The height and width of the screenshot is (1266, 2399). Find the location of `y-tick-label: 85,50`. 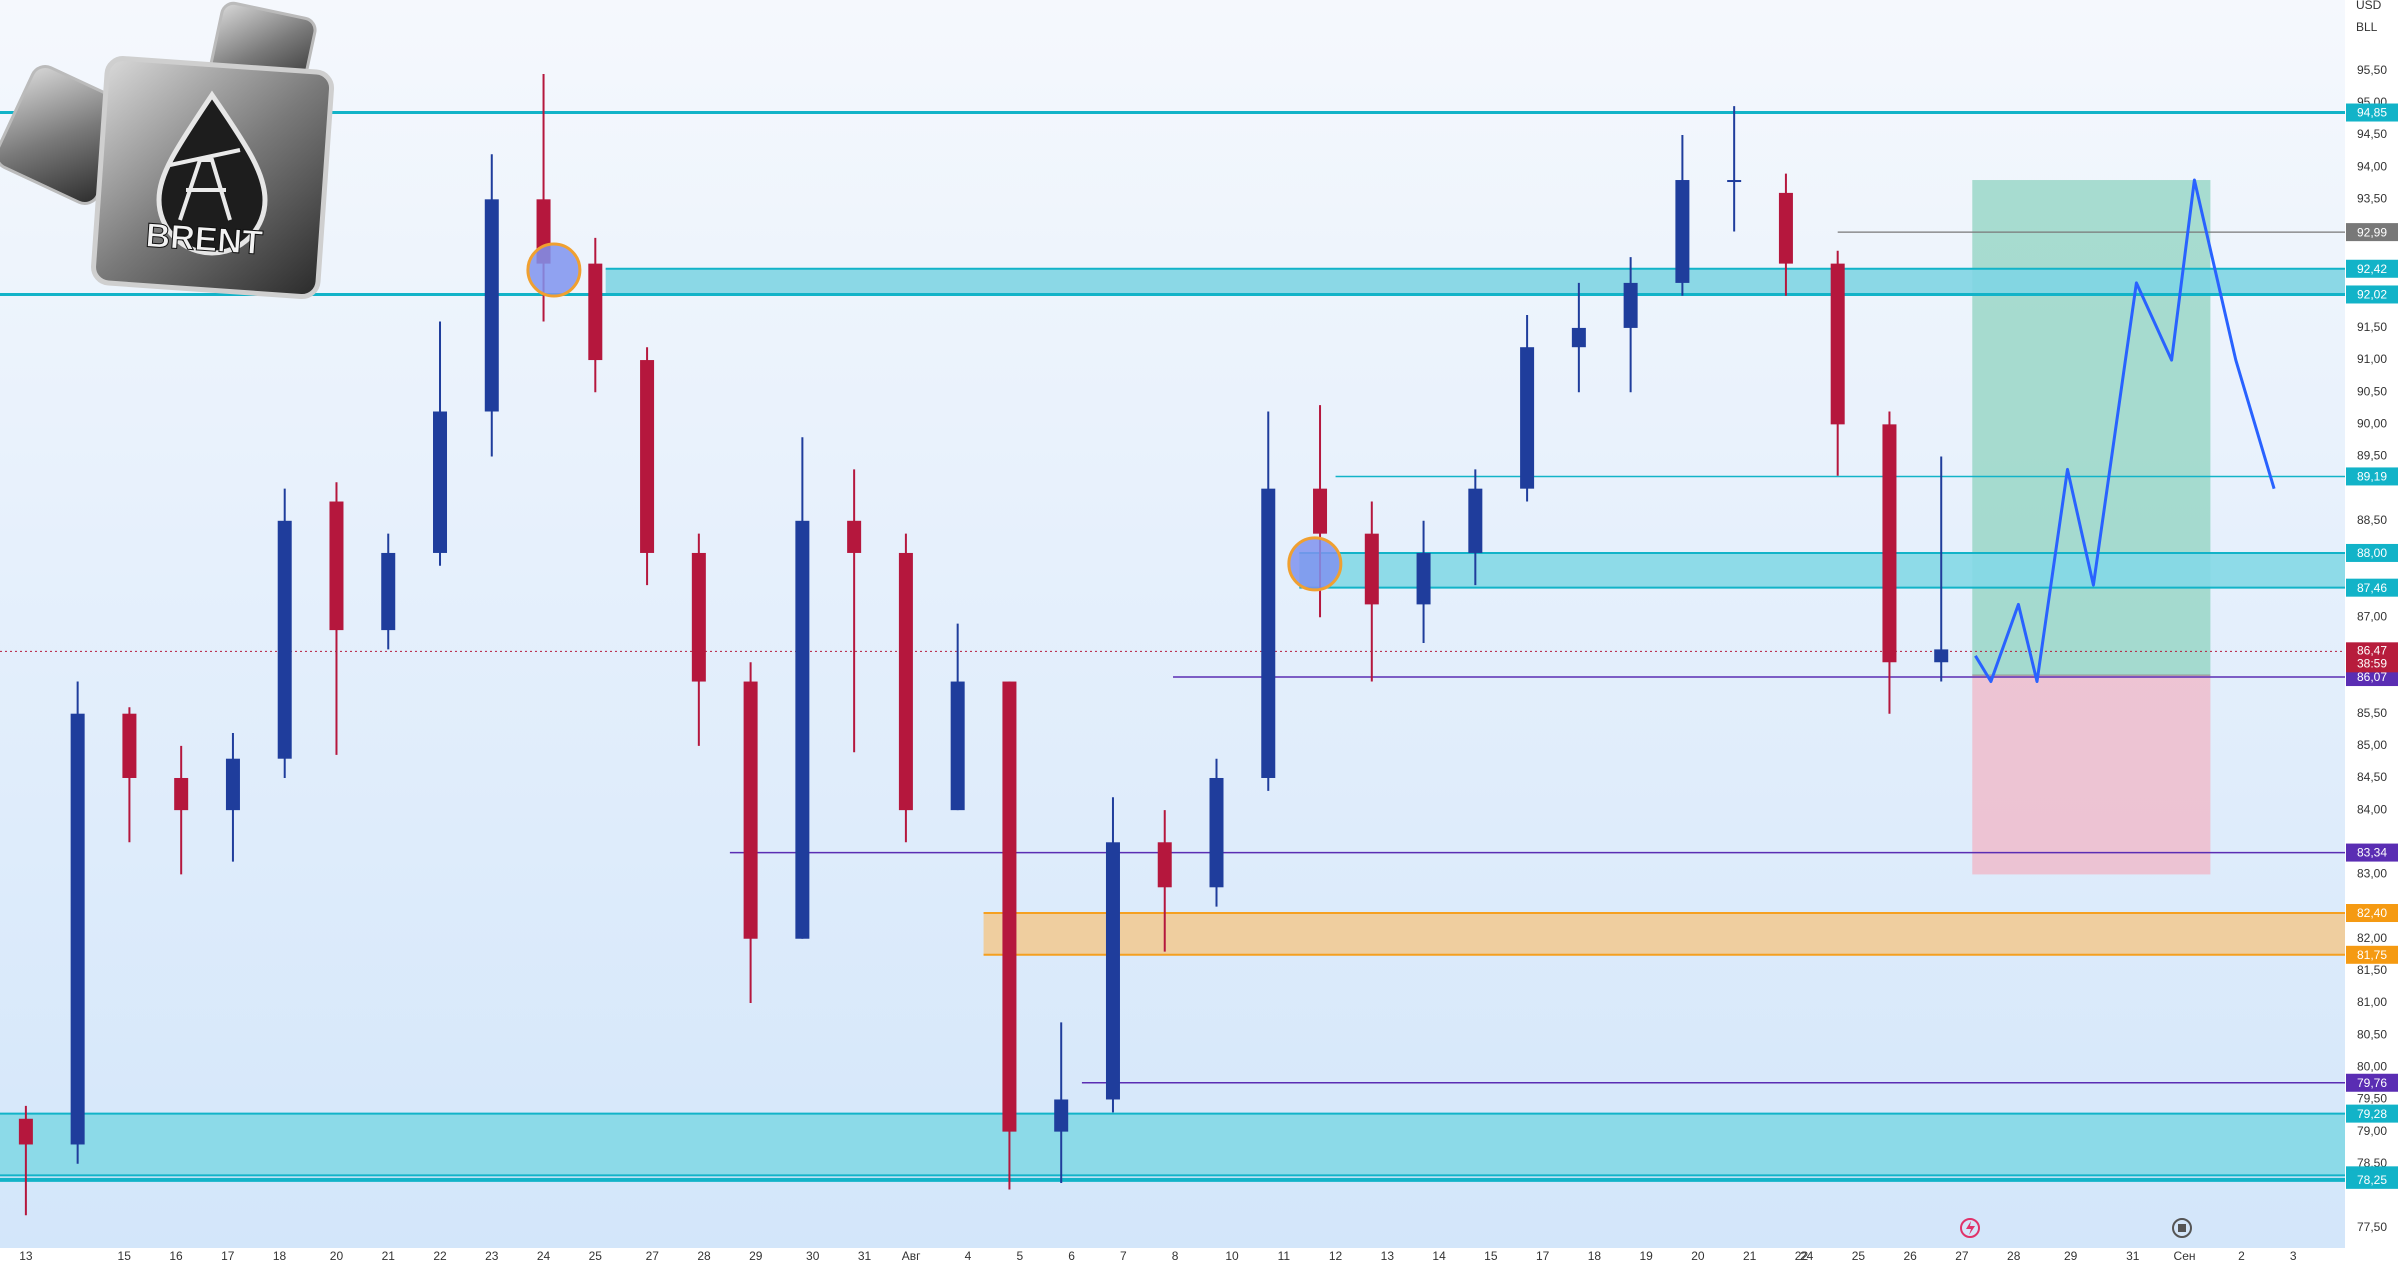

y-tick-label: 85,50 is located at coordinates (2372, 713).